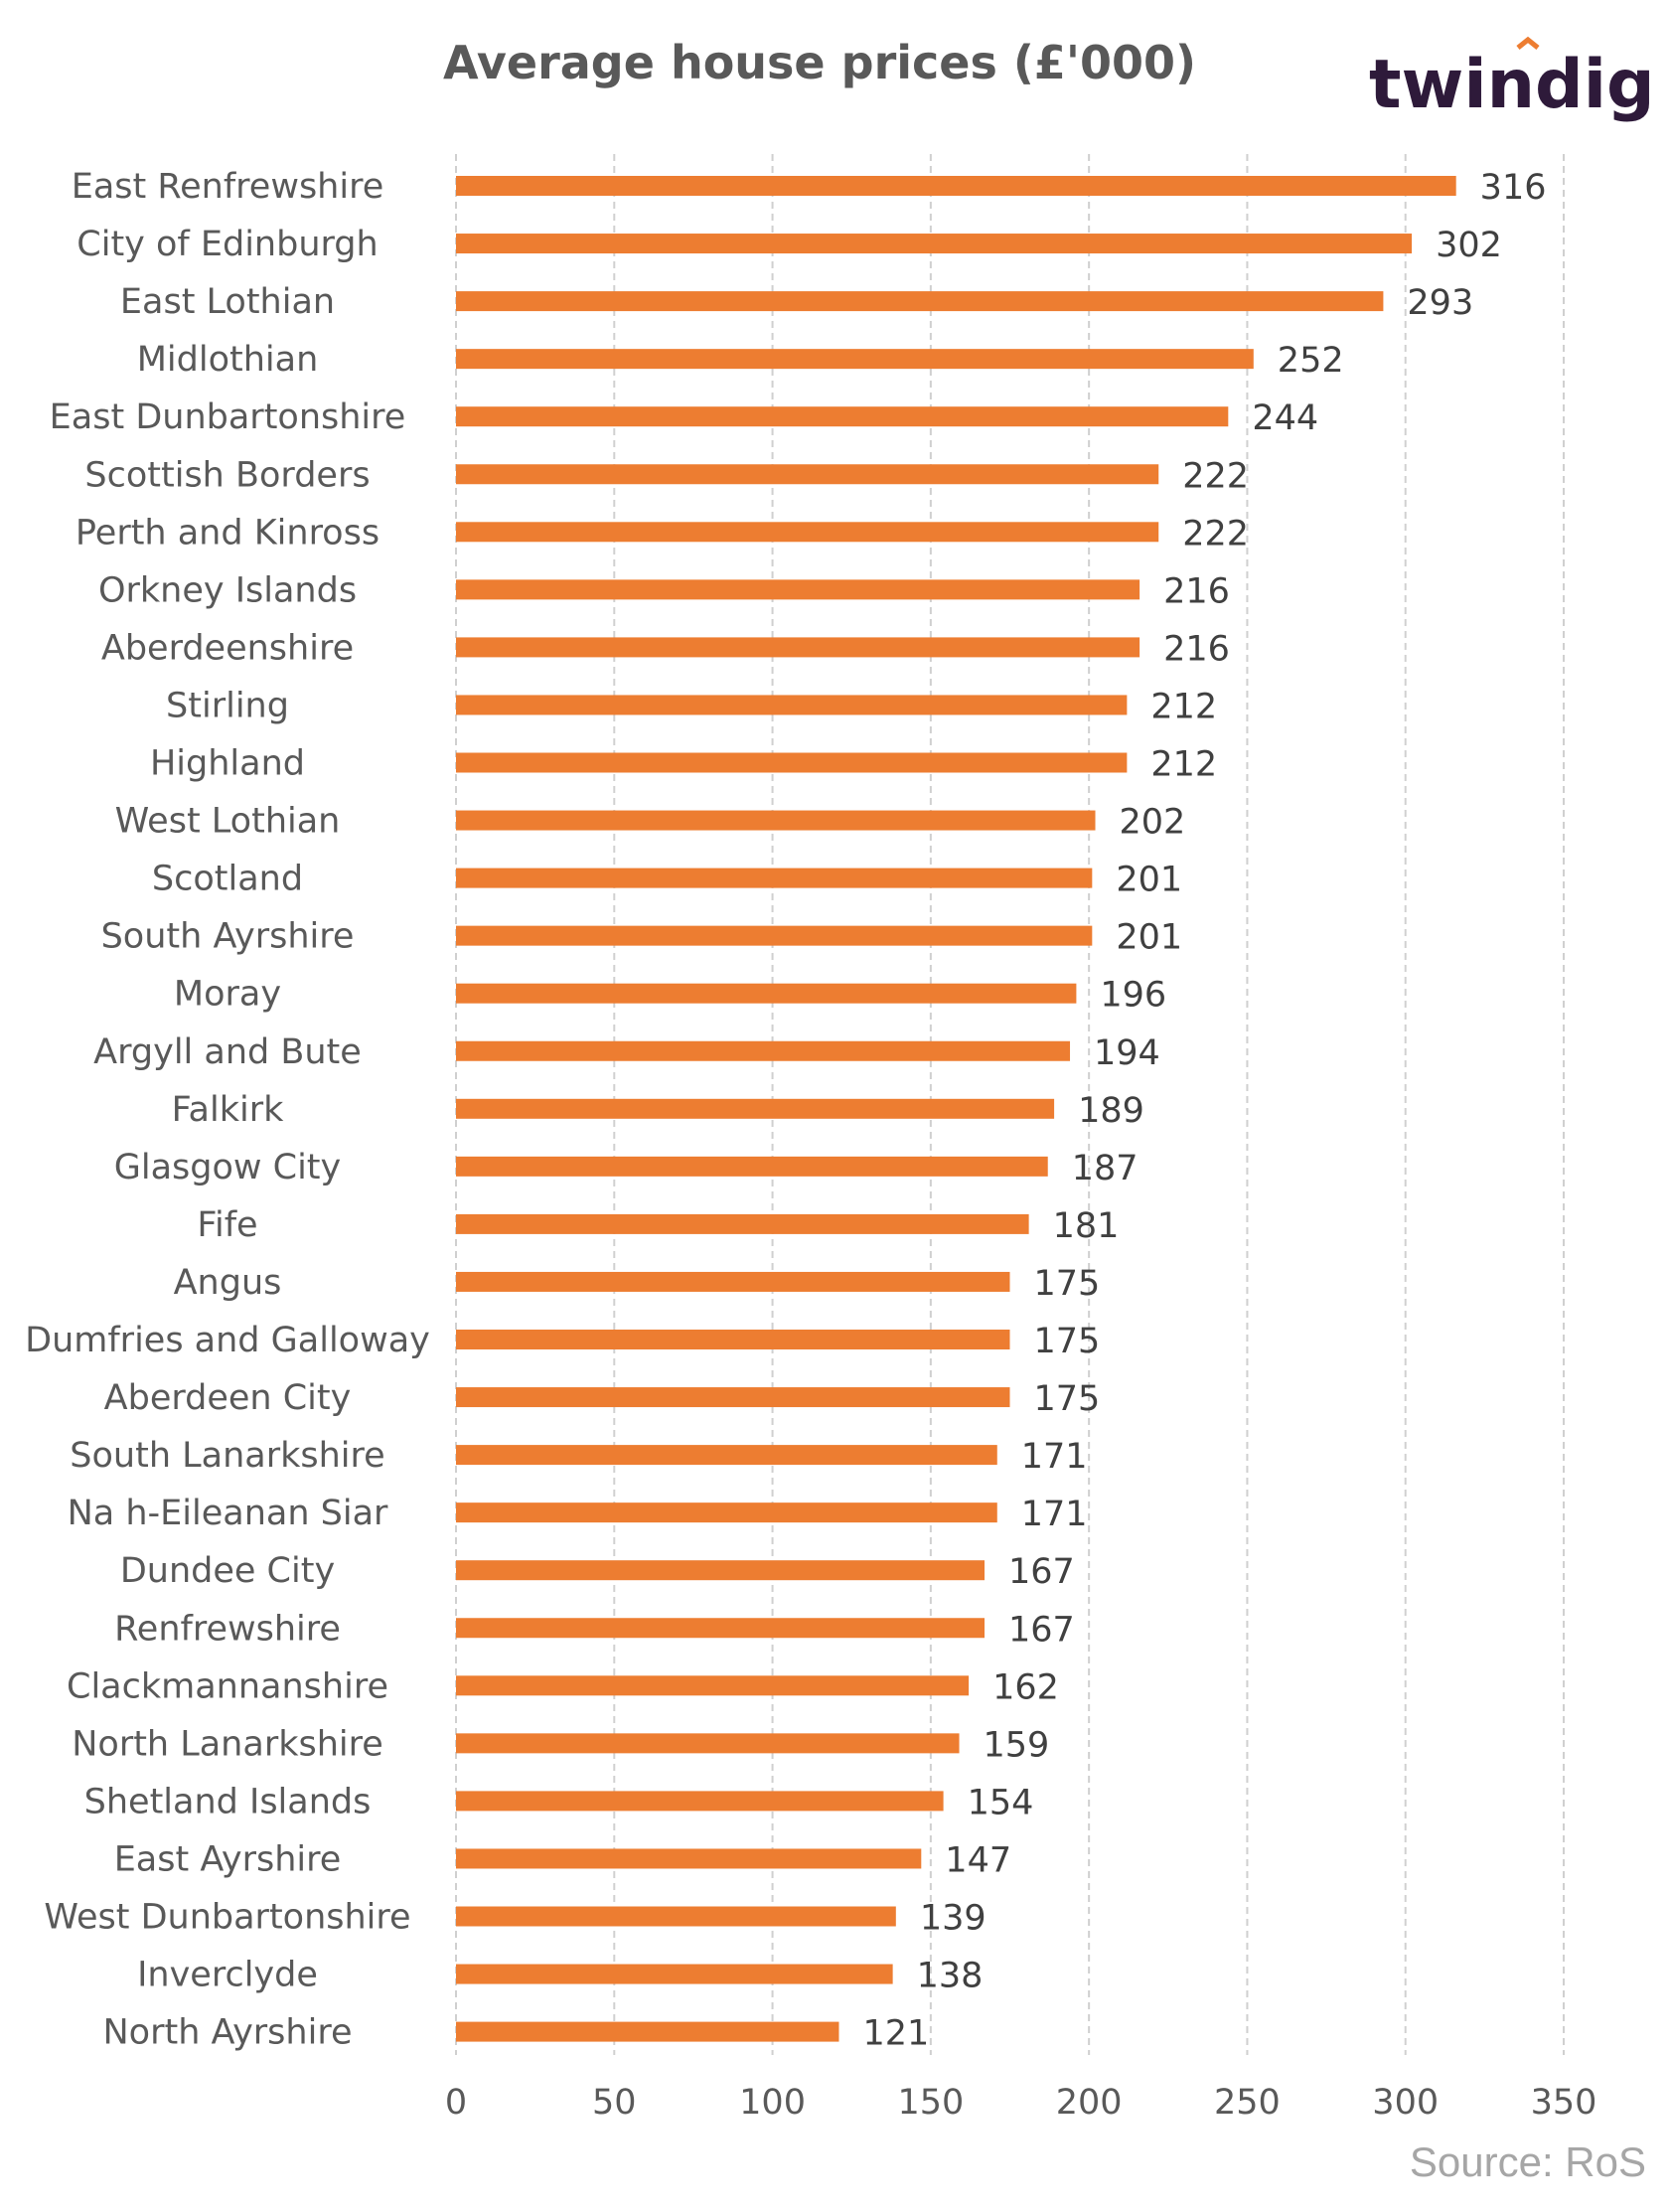 The width and height of the screenshot is (1670, 2212). Describe the element at coordinates (954, 1919) in the screenshot. I see `value-label: 139` at that location.